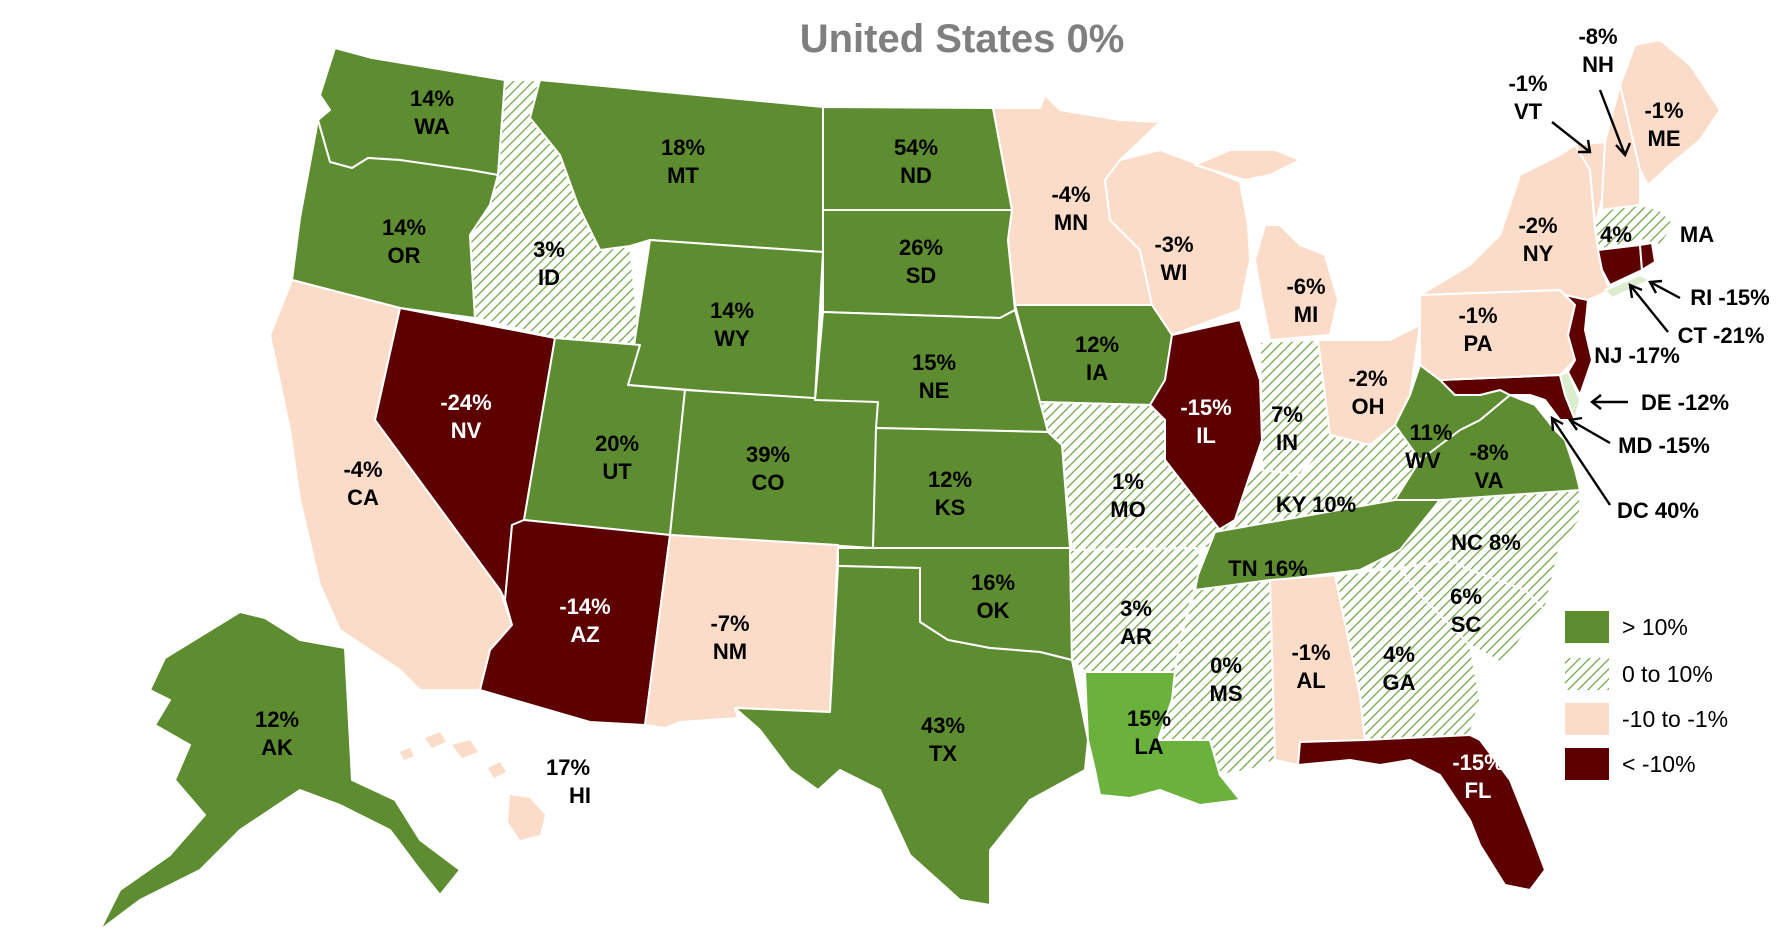 The width and height of the screenshot is (1784, 930). What do you see at coordinates (1578, 345) in the screenshot?
I see `state-nj` at bounding box center [1578, 345].